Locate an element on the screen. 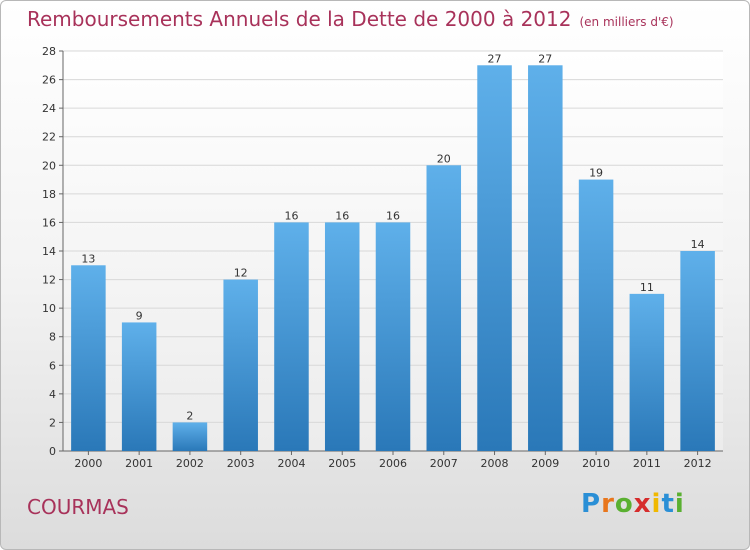 The width and height of the screenshot is (750, 550). data-label: 19 is located at coordinates (596, 173).